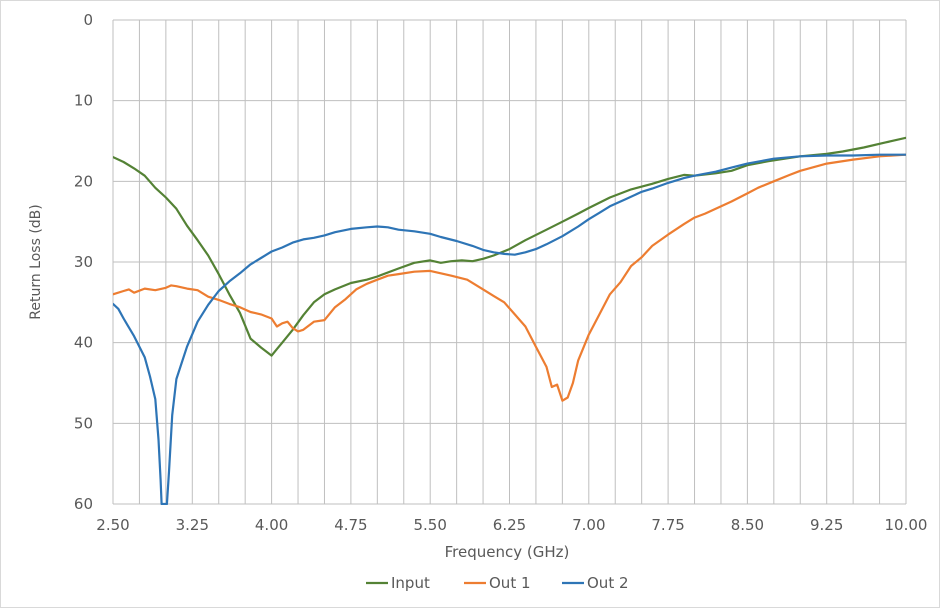 The image size is (940, 612). What do you see at coordinates (826, 525) in the screenshot?
I see `x-tick-label: 9.25` at bounding box center [826, 525].